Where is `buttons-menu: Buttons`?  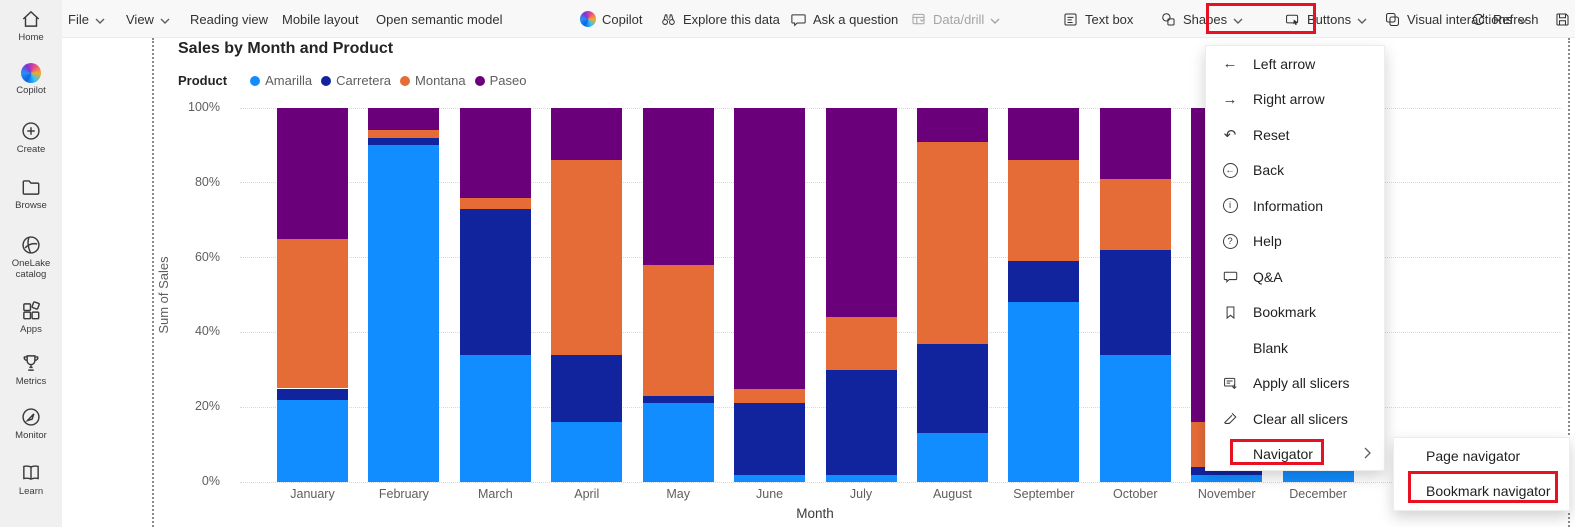
buttons-menu: Buttons is located at coordinates (1325, 19).